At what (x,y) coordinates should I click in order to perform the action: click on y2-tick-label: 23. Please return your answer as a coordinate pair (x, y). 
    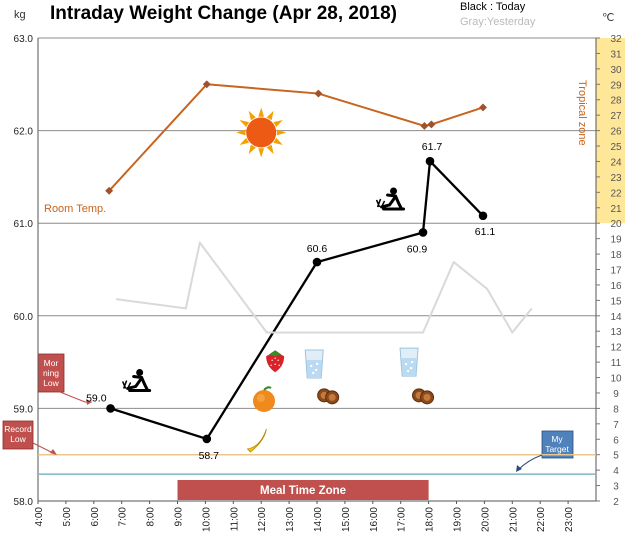
    Looking at the image, I should click on (616, 178).